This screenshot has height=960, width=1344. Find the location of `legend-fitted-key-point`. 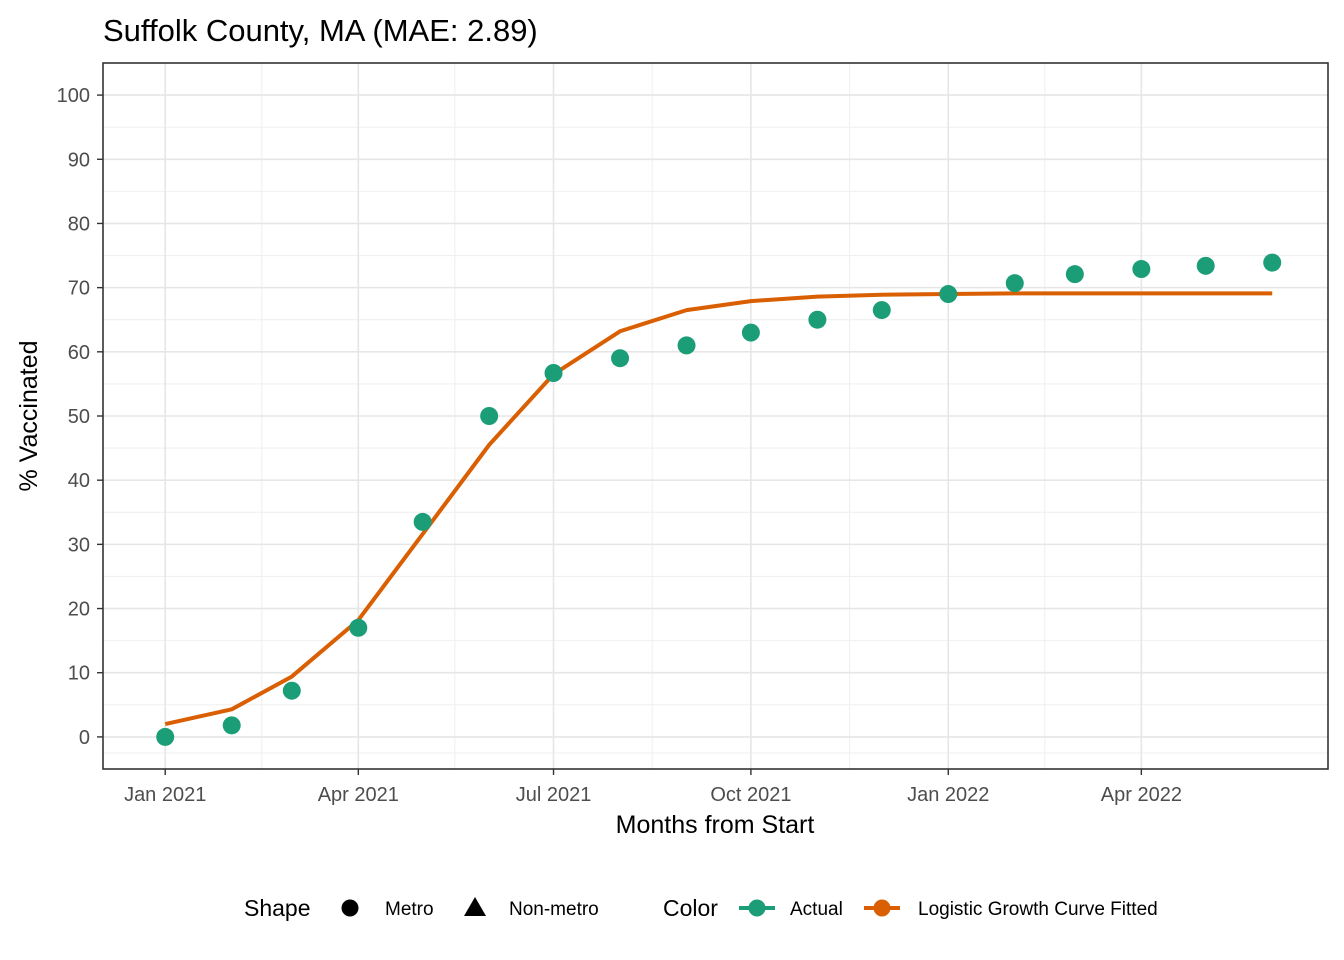

legend-fitted-key-point is located at coordinates (882, 908).